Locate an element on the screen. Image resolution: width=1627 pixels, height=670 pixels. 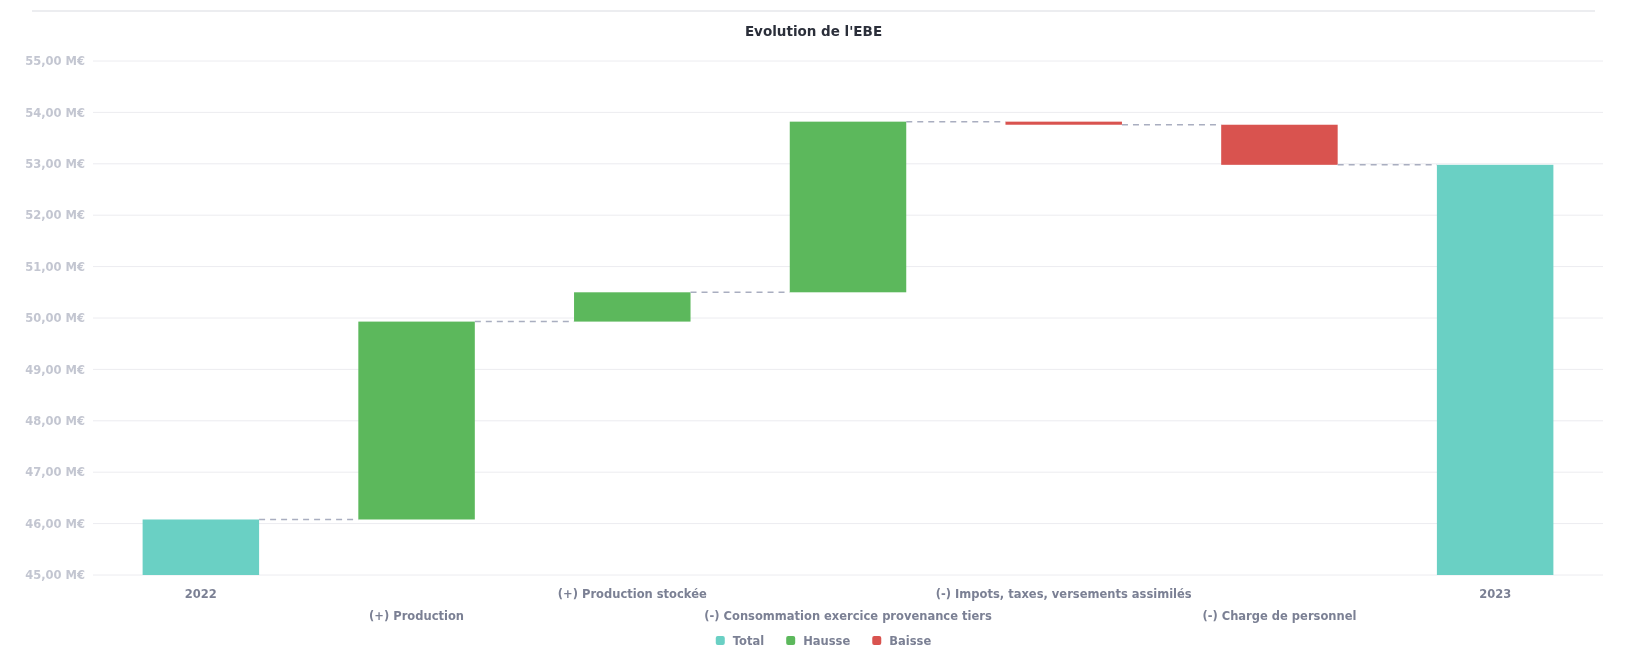
x-tick-label: (-) Consommation exercice provenance tiers is located at coordinates (848, 616).